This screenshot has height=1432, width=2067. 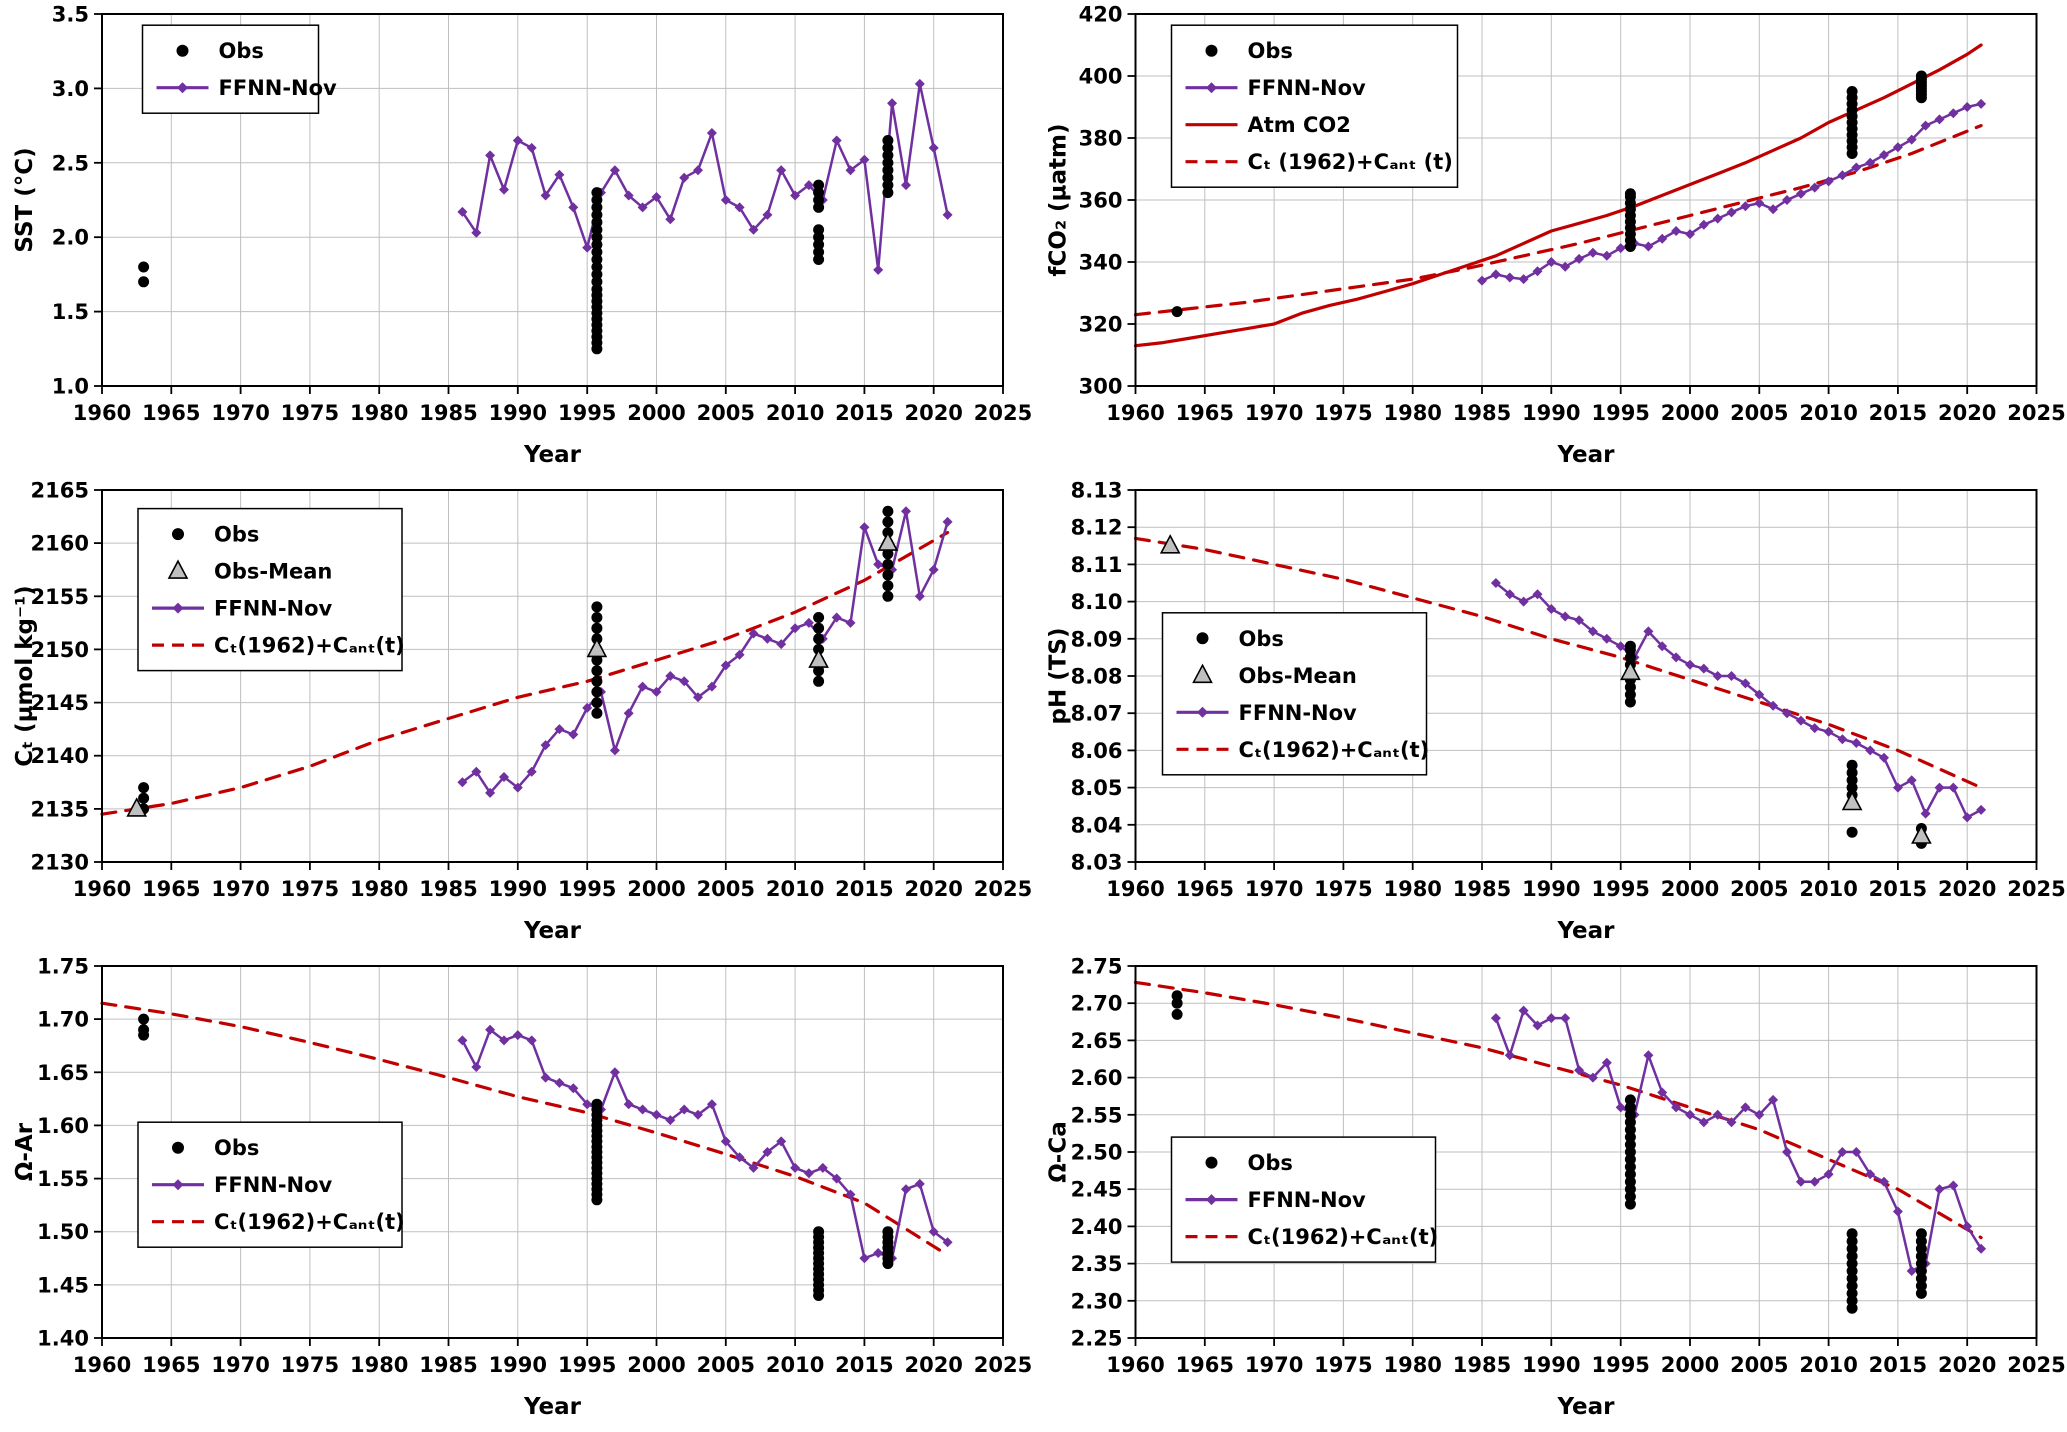 I want to click on svg-text: 2.65, so click(x=1097, y=1041).